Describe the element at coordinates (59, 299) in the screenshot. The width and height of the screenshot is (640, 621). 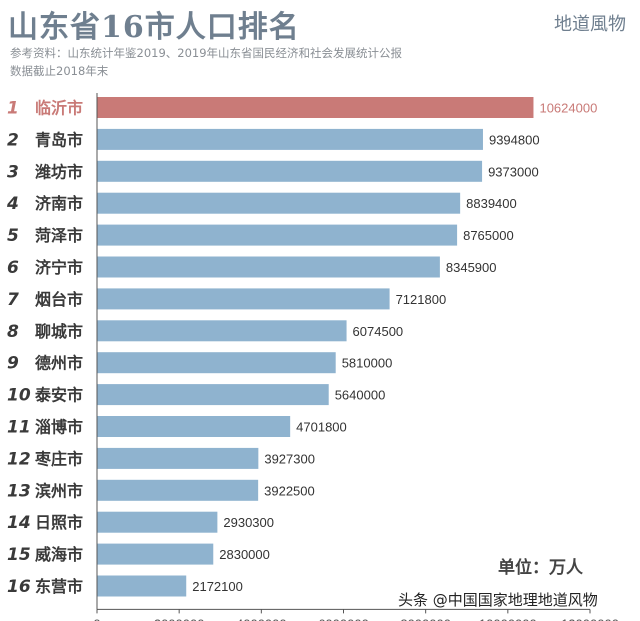
I see `category-label: 烟台市` at that location.